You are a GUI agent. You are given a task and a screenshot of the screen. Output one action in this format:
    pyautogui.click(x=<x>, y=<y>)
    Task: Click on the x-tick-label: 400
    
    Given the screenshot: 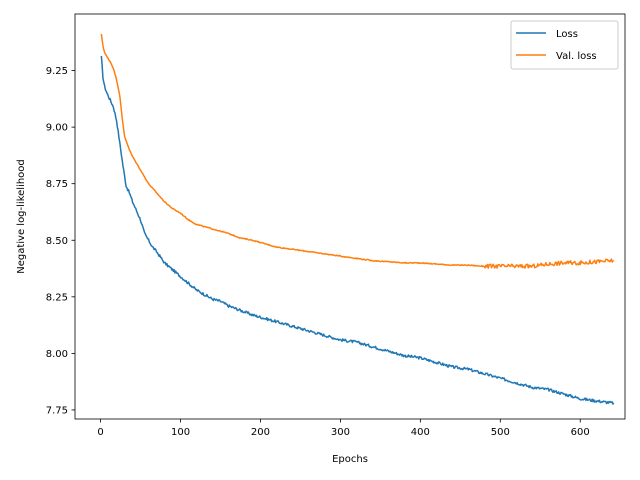 What is the action you would take?
    pyautogui.click(x=420, y=432)
    